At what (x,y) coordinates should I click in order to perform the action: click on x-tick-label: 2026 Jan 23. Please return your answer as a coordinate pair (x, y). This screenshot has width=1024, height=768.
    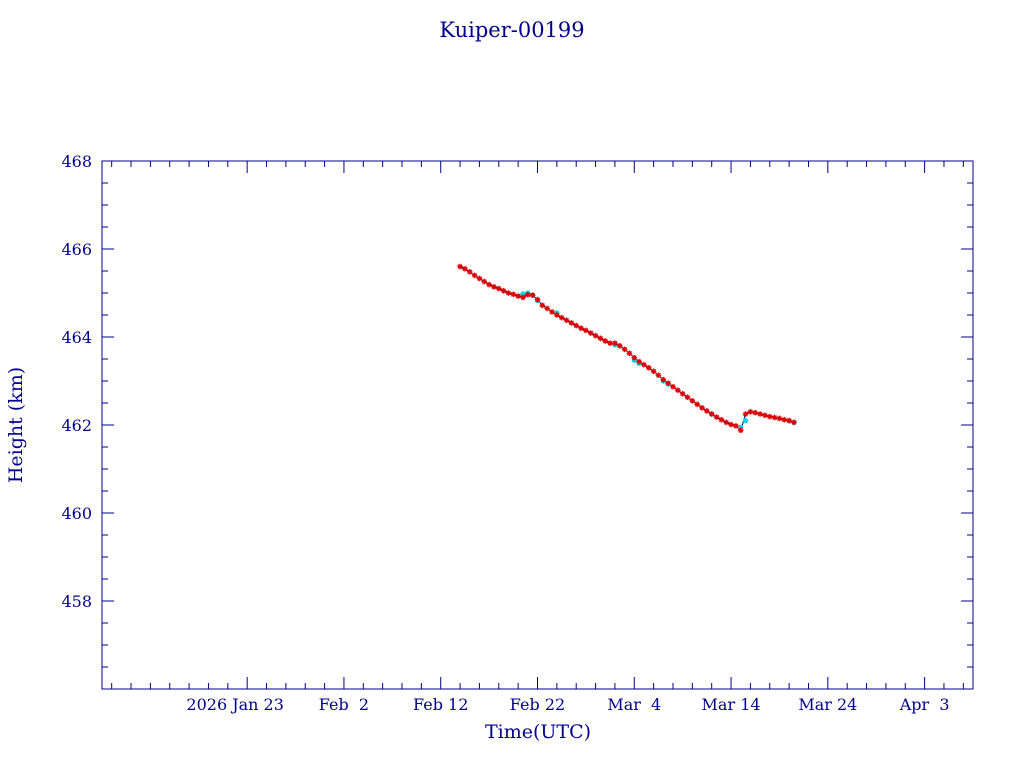
    Looking at the image, I should click on (235, 704).